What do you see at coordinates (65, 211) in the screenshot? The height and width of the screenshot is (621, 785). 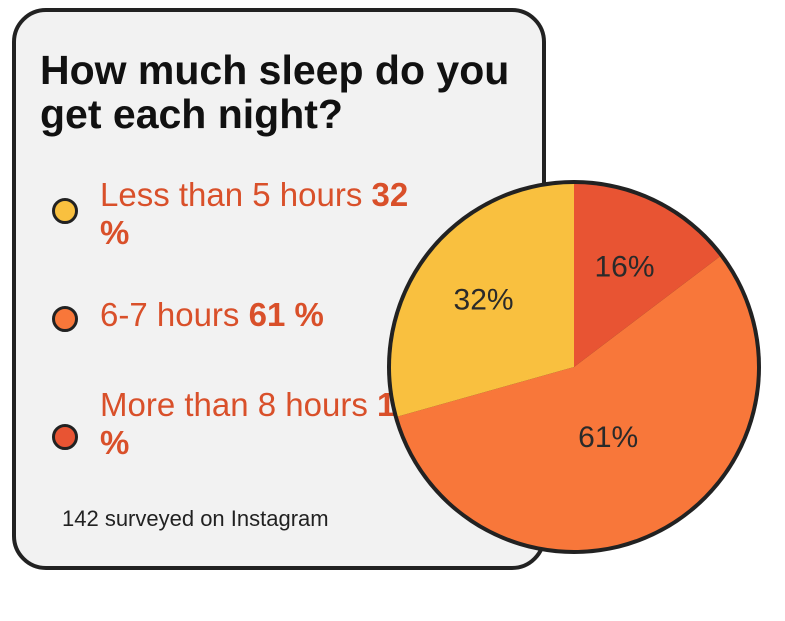 I see `legend-swatch-yellow-icon` at bounding box center [65, 211].